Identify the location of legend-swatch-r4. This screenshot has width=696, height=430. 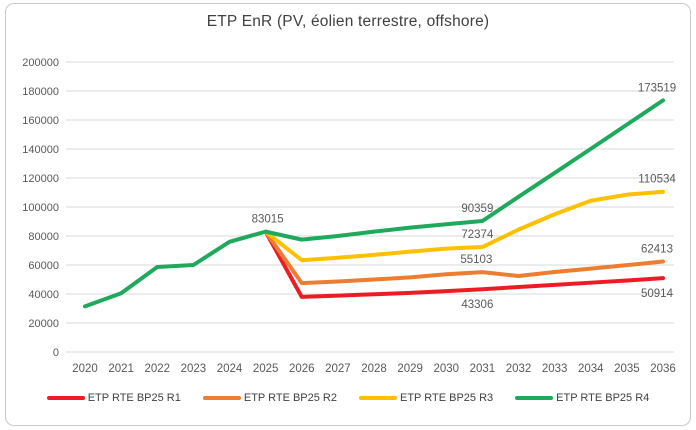
(534, 398).